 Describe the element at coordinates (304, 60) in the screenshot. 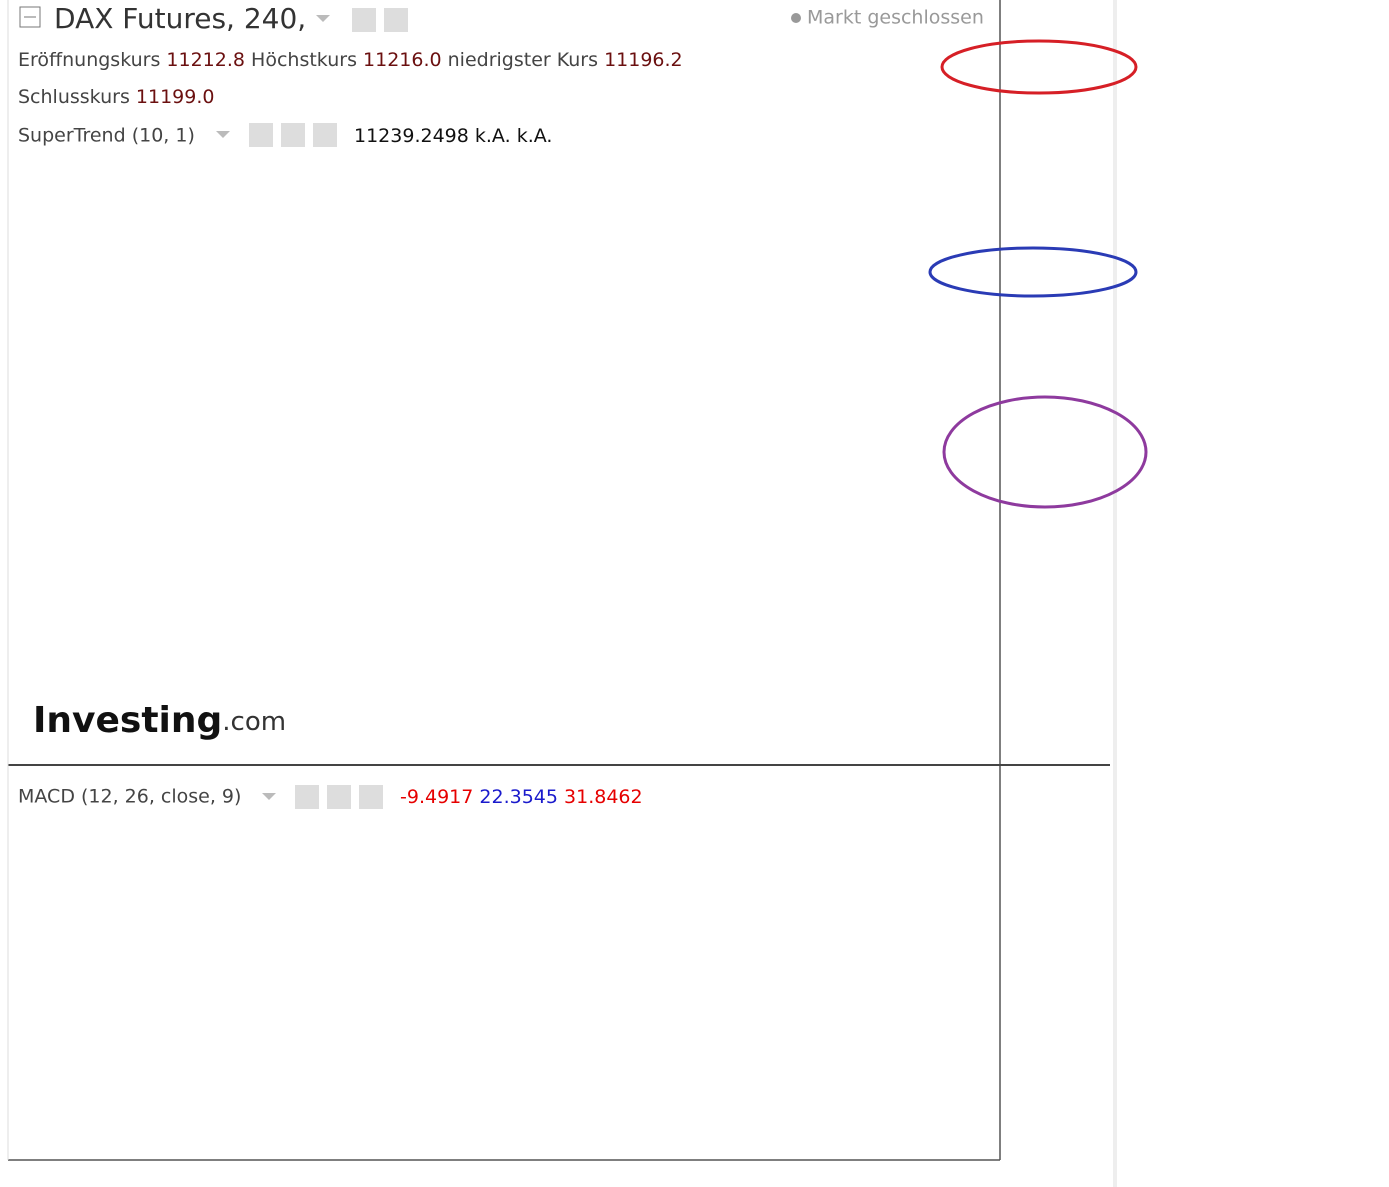

I see `legend-label: Höchstkurs` at that location.